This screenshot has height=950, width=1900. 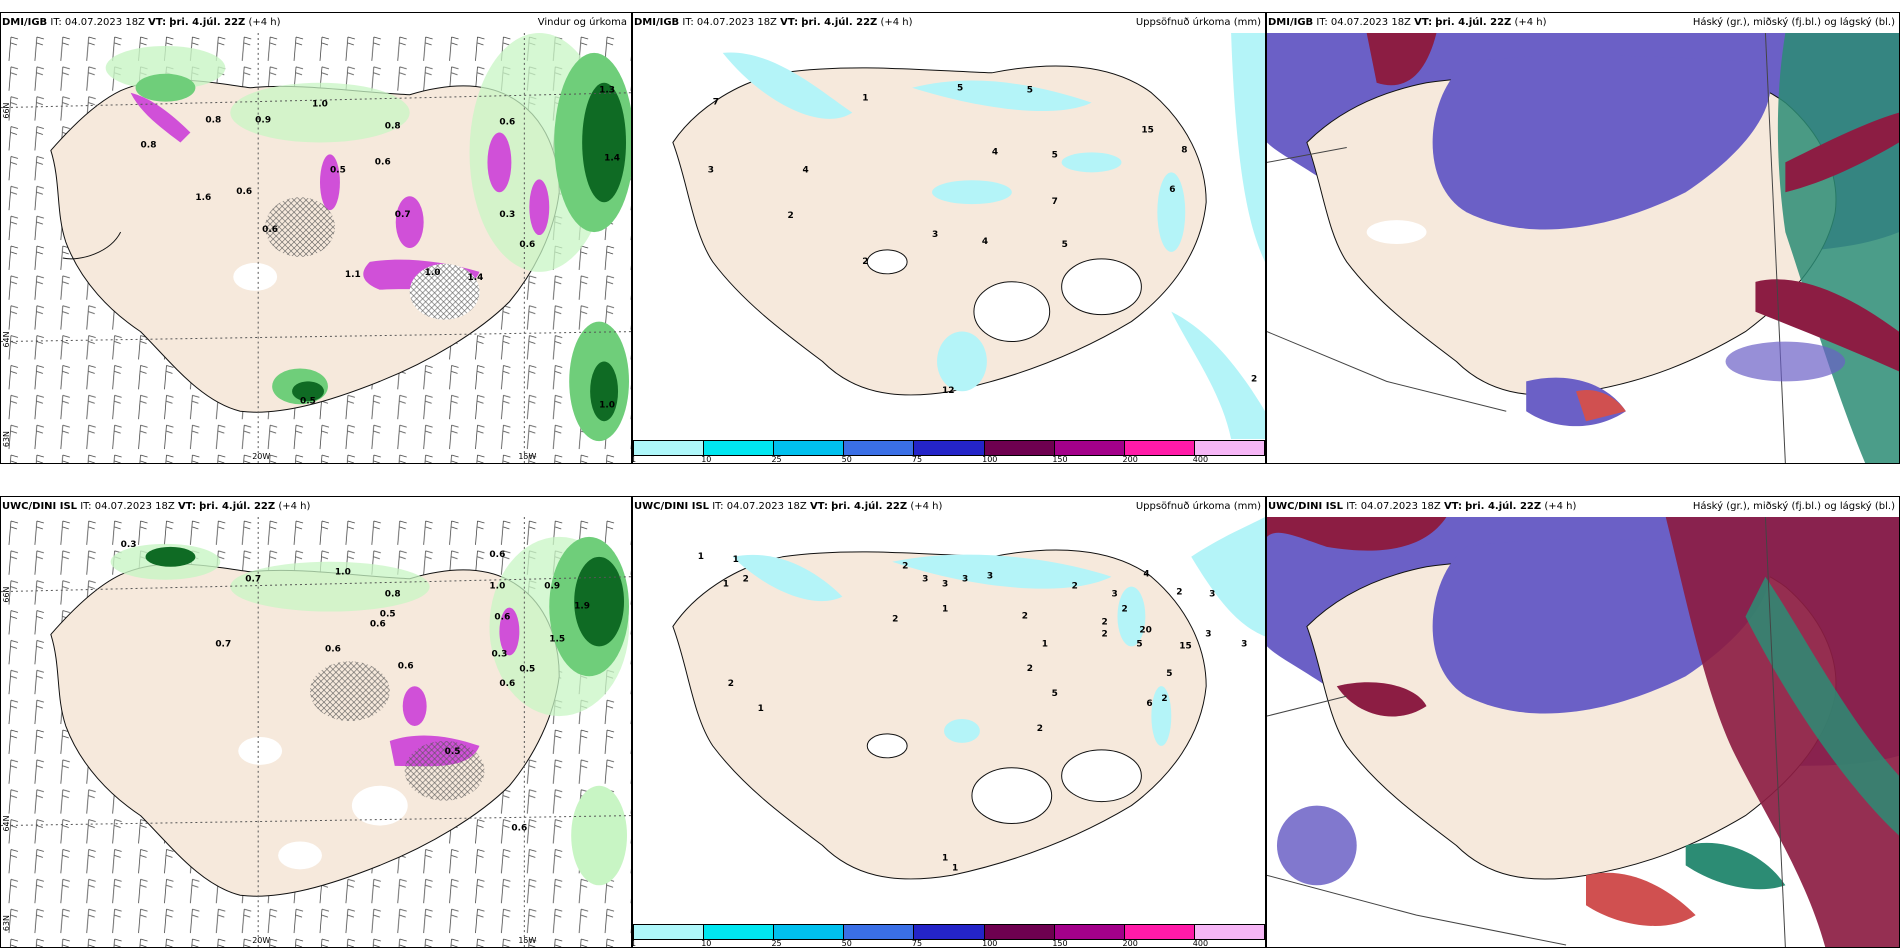 What do you see at coordinates (607, 91) in the screenshot?
I see `value-label: 1.3` at bounding box center [607, 91].